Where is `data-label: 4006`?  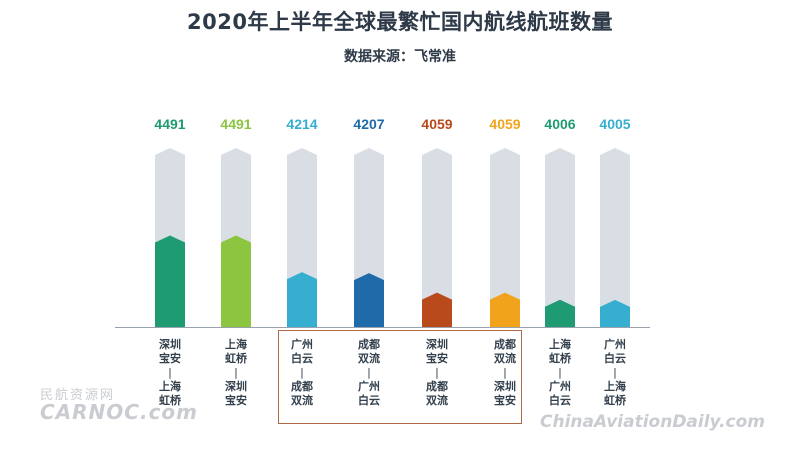
data-label: 4006 is located at coordinates (559, 124).